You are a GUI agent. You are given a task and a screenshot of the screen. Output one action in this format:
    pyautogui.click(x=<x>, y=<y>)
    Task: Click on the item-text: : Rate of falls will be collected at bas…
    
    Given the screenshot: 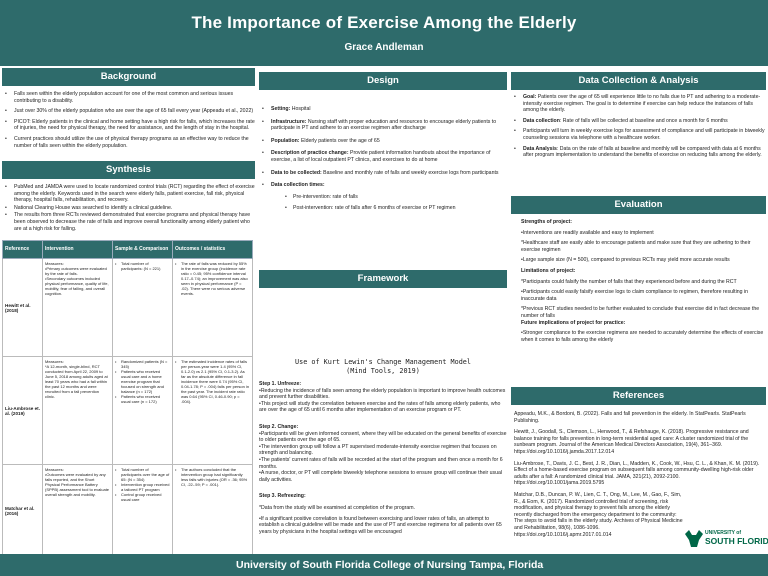 What is the action you would take?
    pyautogui.click(x=643, y=120)
    